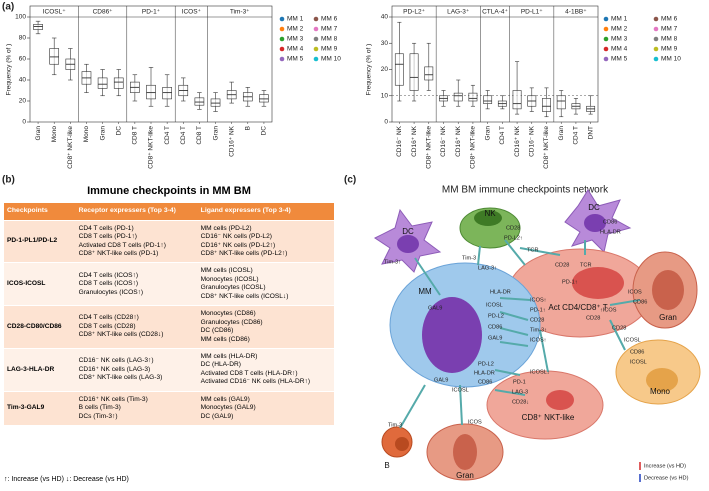 The image size is (709, 491). What do you see at coordinates (244, 253) in the screenshot?
I see `cell-line: CD8⁺ NKT-like cells (PD-L2↑)` at bounding box center [244, 253].